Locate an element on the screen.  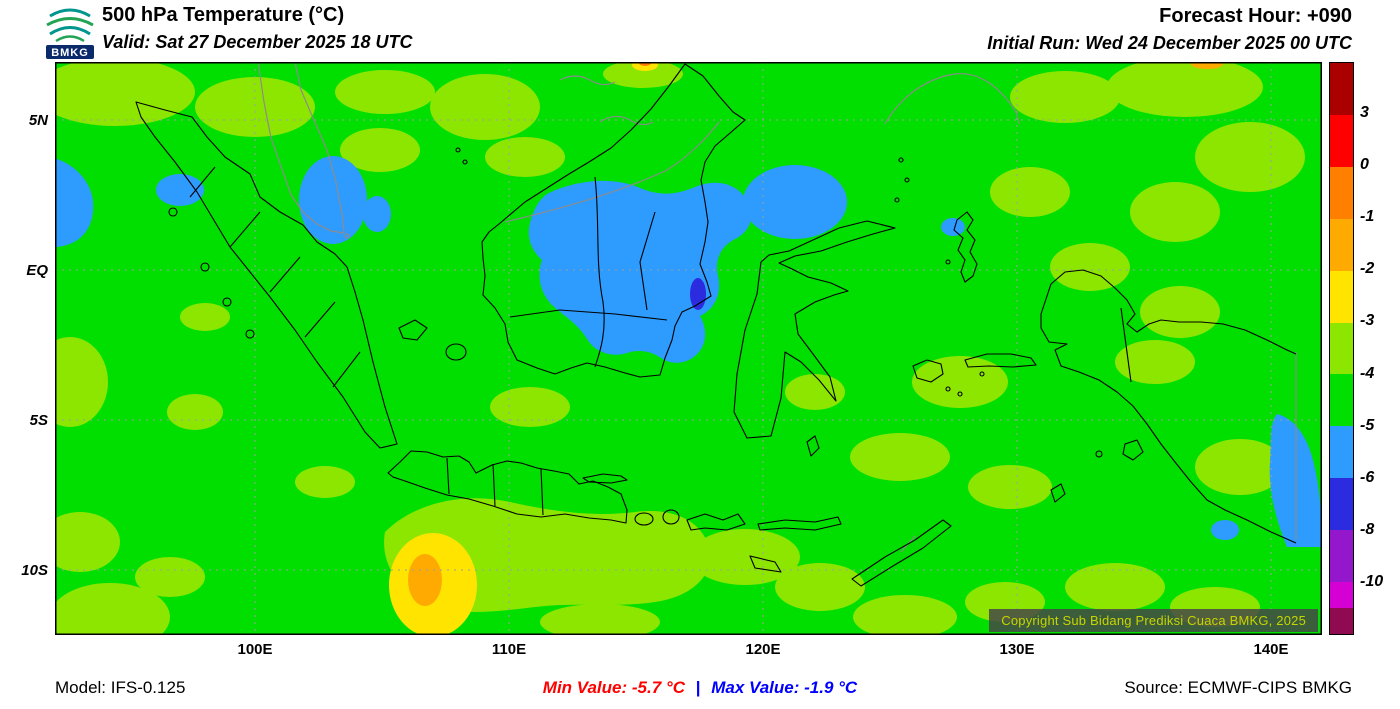
lat-tick-5n: 5N is located at coordinates (38, 120).